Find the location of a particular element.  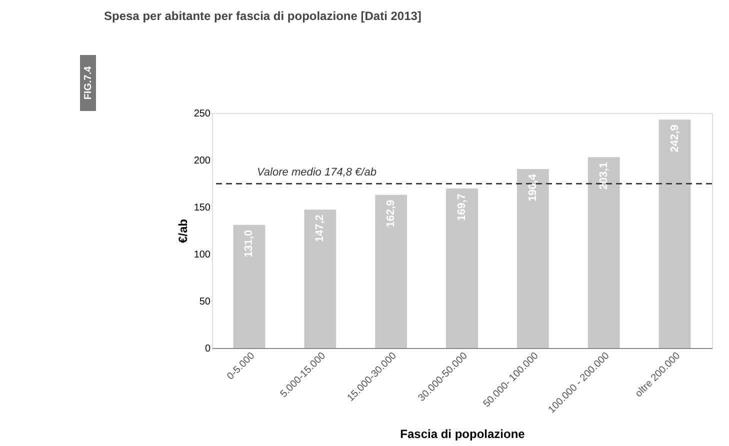

y-tick-label: 100 is located at coordinates (202, 255).